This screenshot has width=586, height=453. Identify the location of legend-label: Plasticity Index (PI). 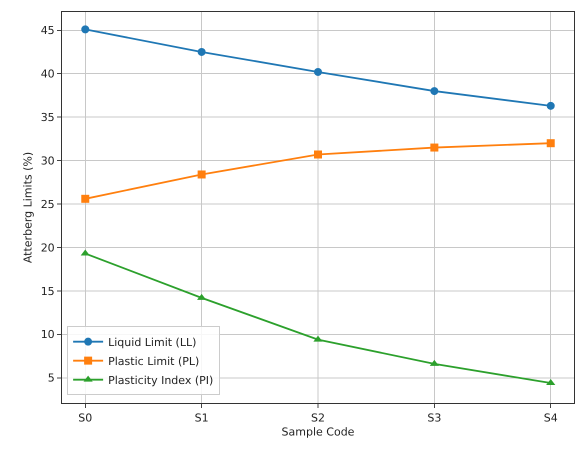
(161, 380).